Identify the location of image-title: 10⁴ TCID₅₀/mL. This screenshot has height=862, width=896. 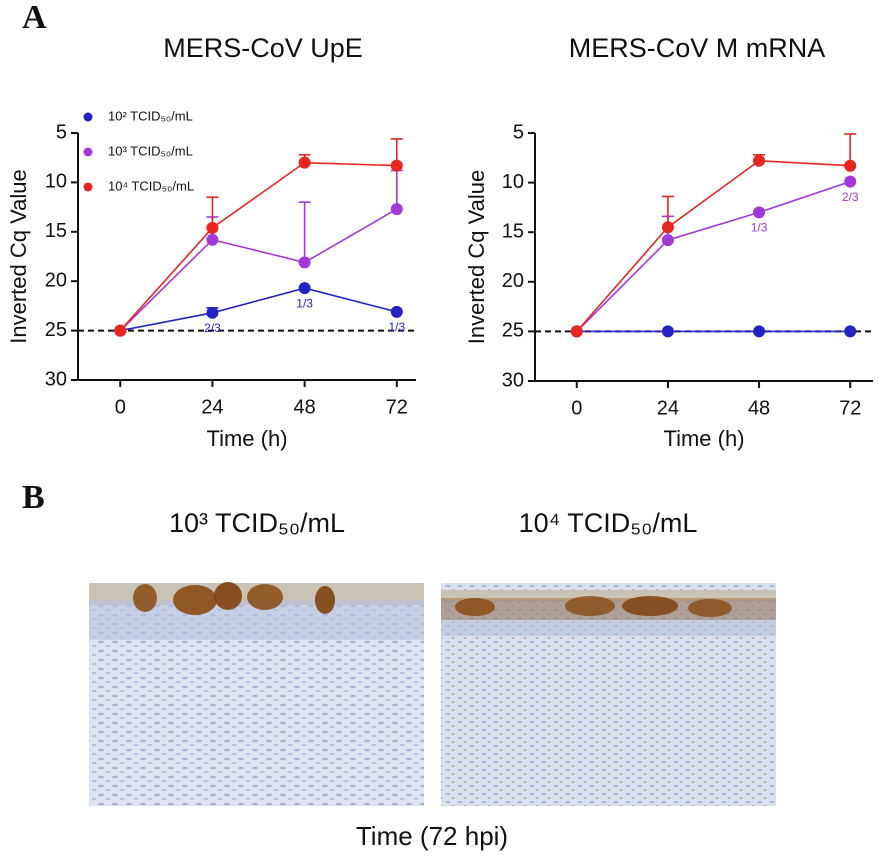
(608, 523).